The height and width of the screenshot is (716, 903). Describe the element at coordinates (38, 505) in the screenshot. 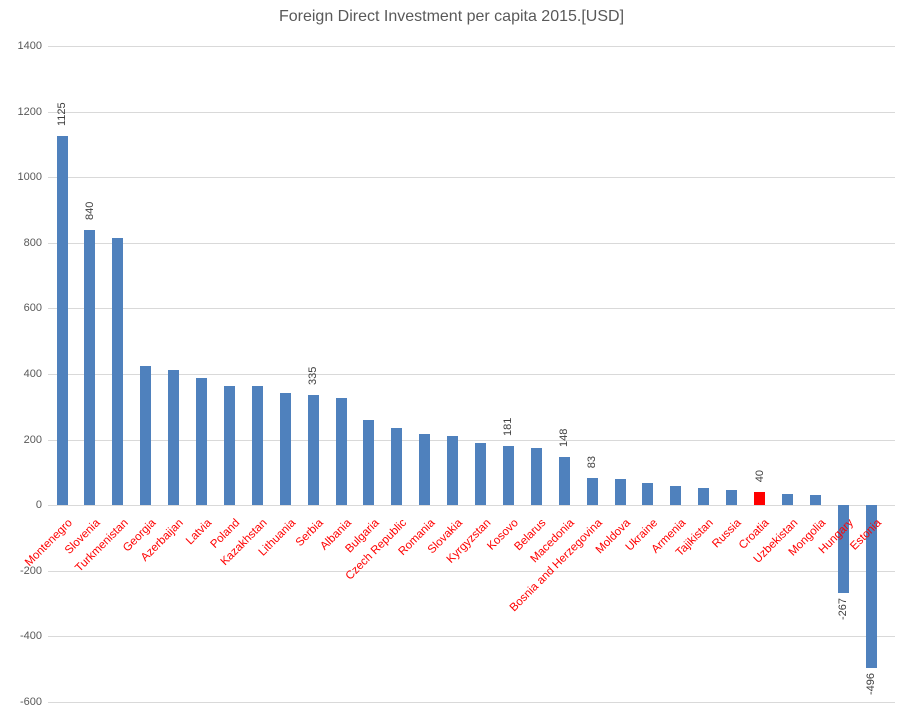

I see `y-axis-tick-label: 0` at that location.